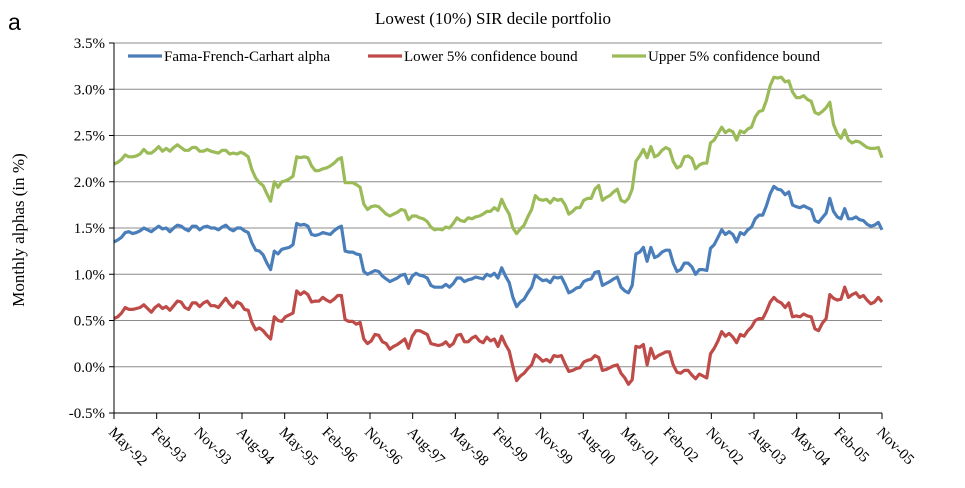 This screenshot has width=965, height=488. What do you see at coordinates (213, 447) in the screenshot?
I see `x-tick-label: Nov-93` at bounding box center [213, 447].